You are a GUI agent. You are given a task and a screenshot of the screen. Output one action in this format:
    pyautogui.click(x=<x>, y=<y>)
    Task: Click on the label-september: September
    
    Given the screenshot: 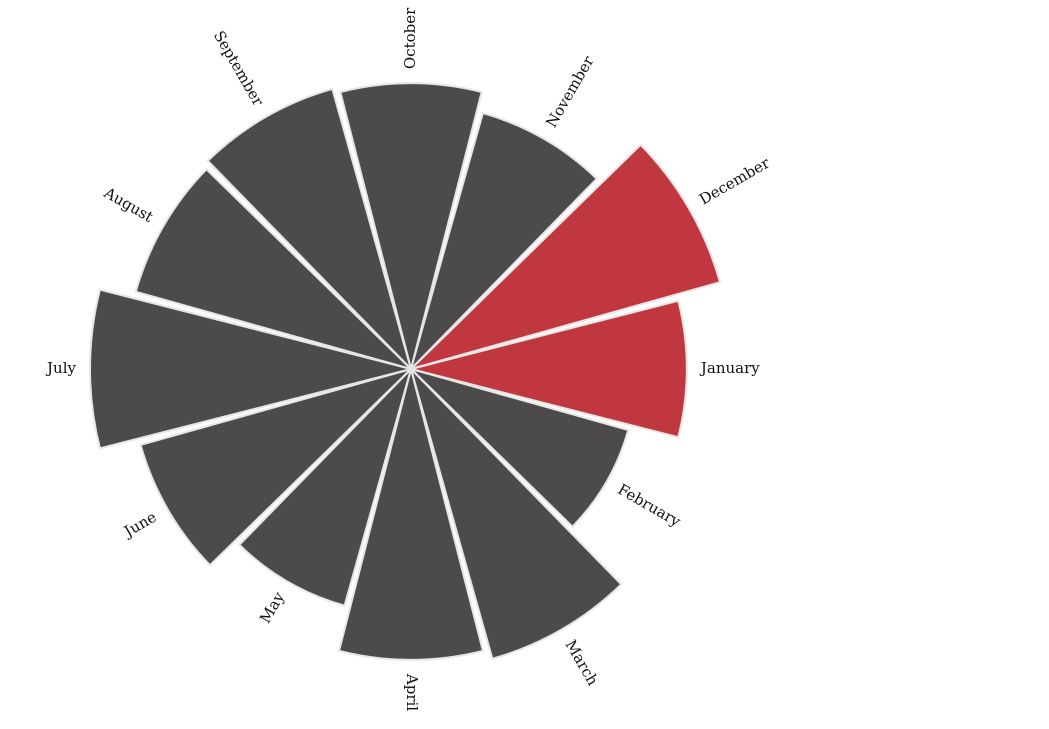 What is the action you would take?
    pyautogui.click(x=239, y=69)
    